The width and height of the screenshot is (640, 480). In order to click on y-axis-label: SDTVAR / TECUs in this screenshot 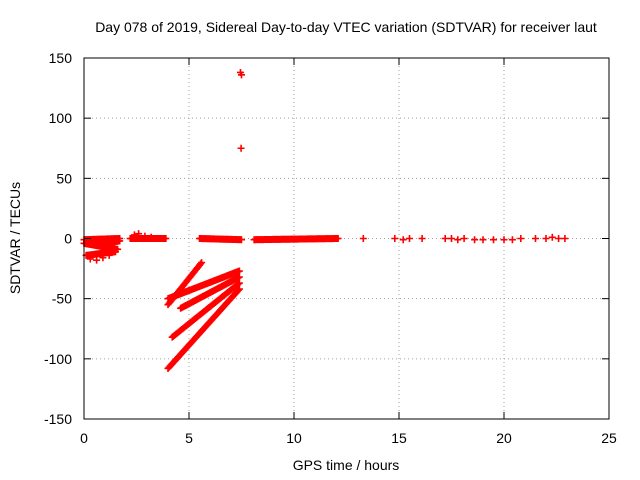, I will do `click(15, 238)`.